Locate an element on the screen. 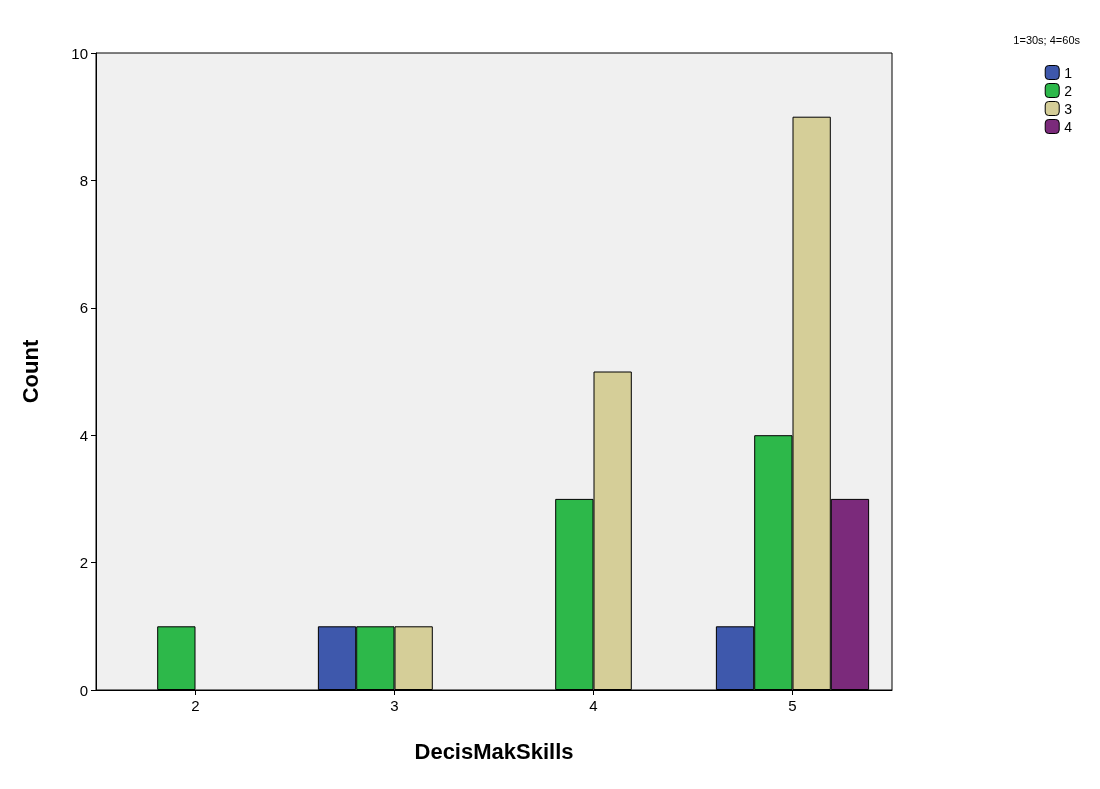  y-tick-label: 2 is located at coordinates (83, 563).